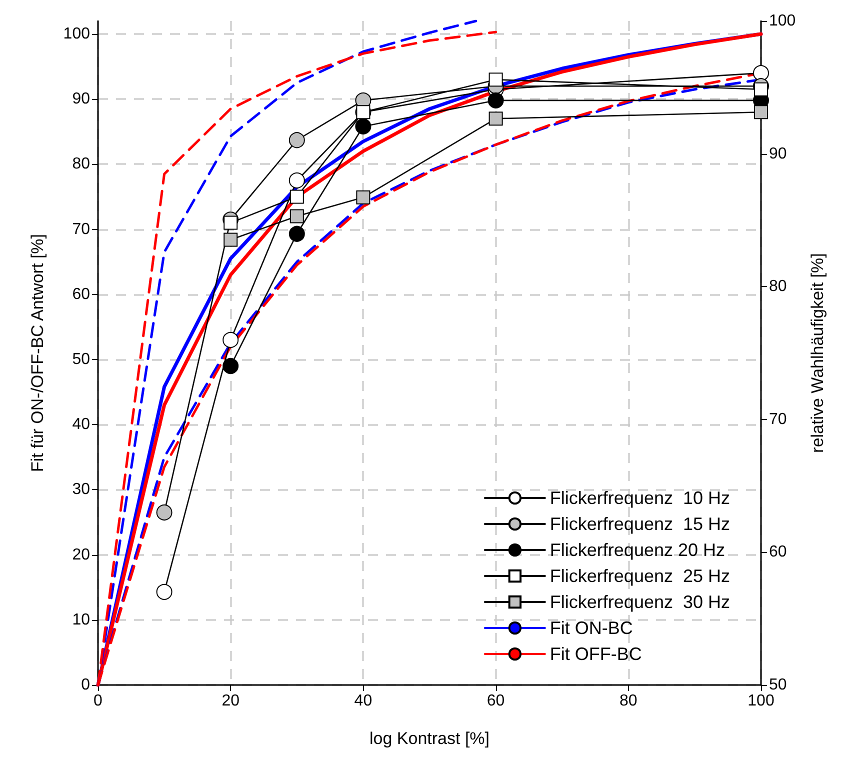 Image resolution: width=861 pixels, height=776 pixels. What do you see at coordinates (81, 555) in the screenshot?
I see `y-tick-label: 20` at bounding box center [81, 555].